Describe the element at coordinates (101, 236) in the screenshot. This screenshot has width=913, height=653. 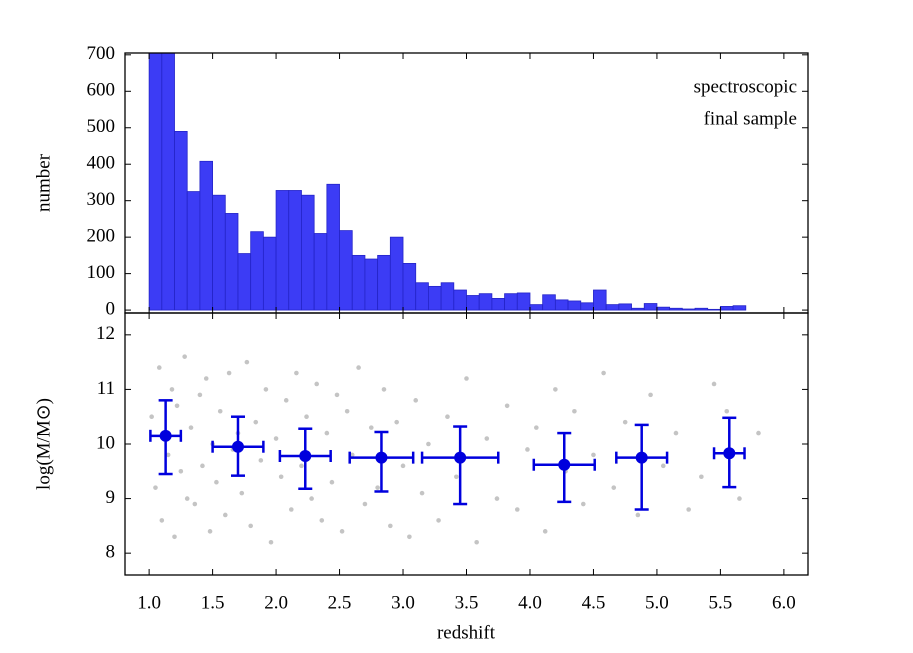
I see `y-tick-label: 200` at that location.